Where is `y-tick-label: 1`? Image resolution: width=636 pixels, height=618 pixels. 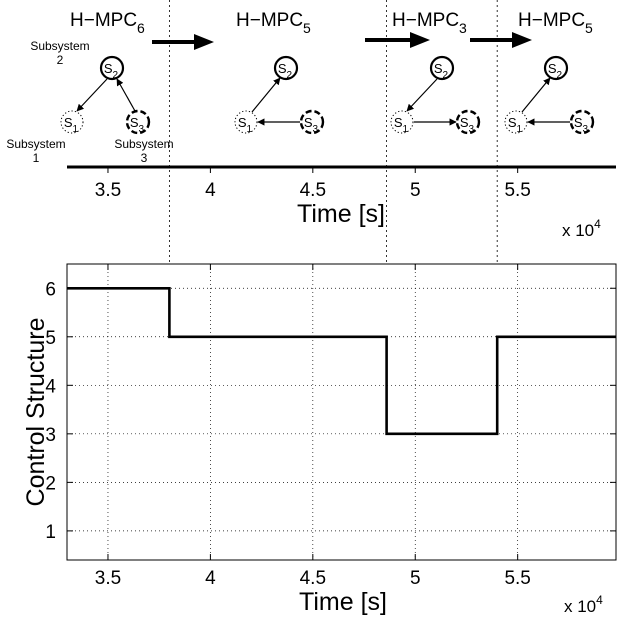
y-tick-label: 1 is located at coordinates (50, 532).